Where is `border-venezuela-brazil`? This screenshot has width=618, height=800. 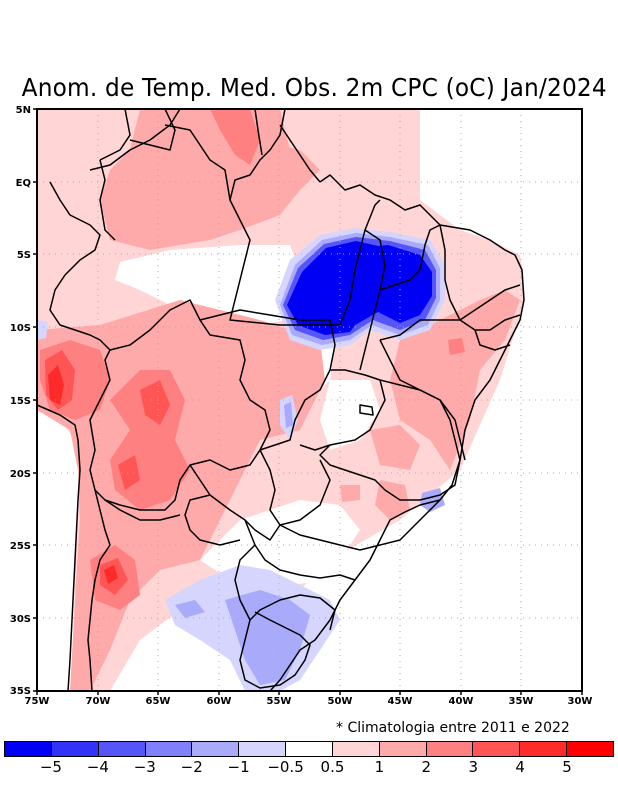
border-venezuela-brazil is located at coordinates (137, 175).